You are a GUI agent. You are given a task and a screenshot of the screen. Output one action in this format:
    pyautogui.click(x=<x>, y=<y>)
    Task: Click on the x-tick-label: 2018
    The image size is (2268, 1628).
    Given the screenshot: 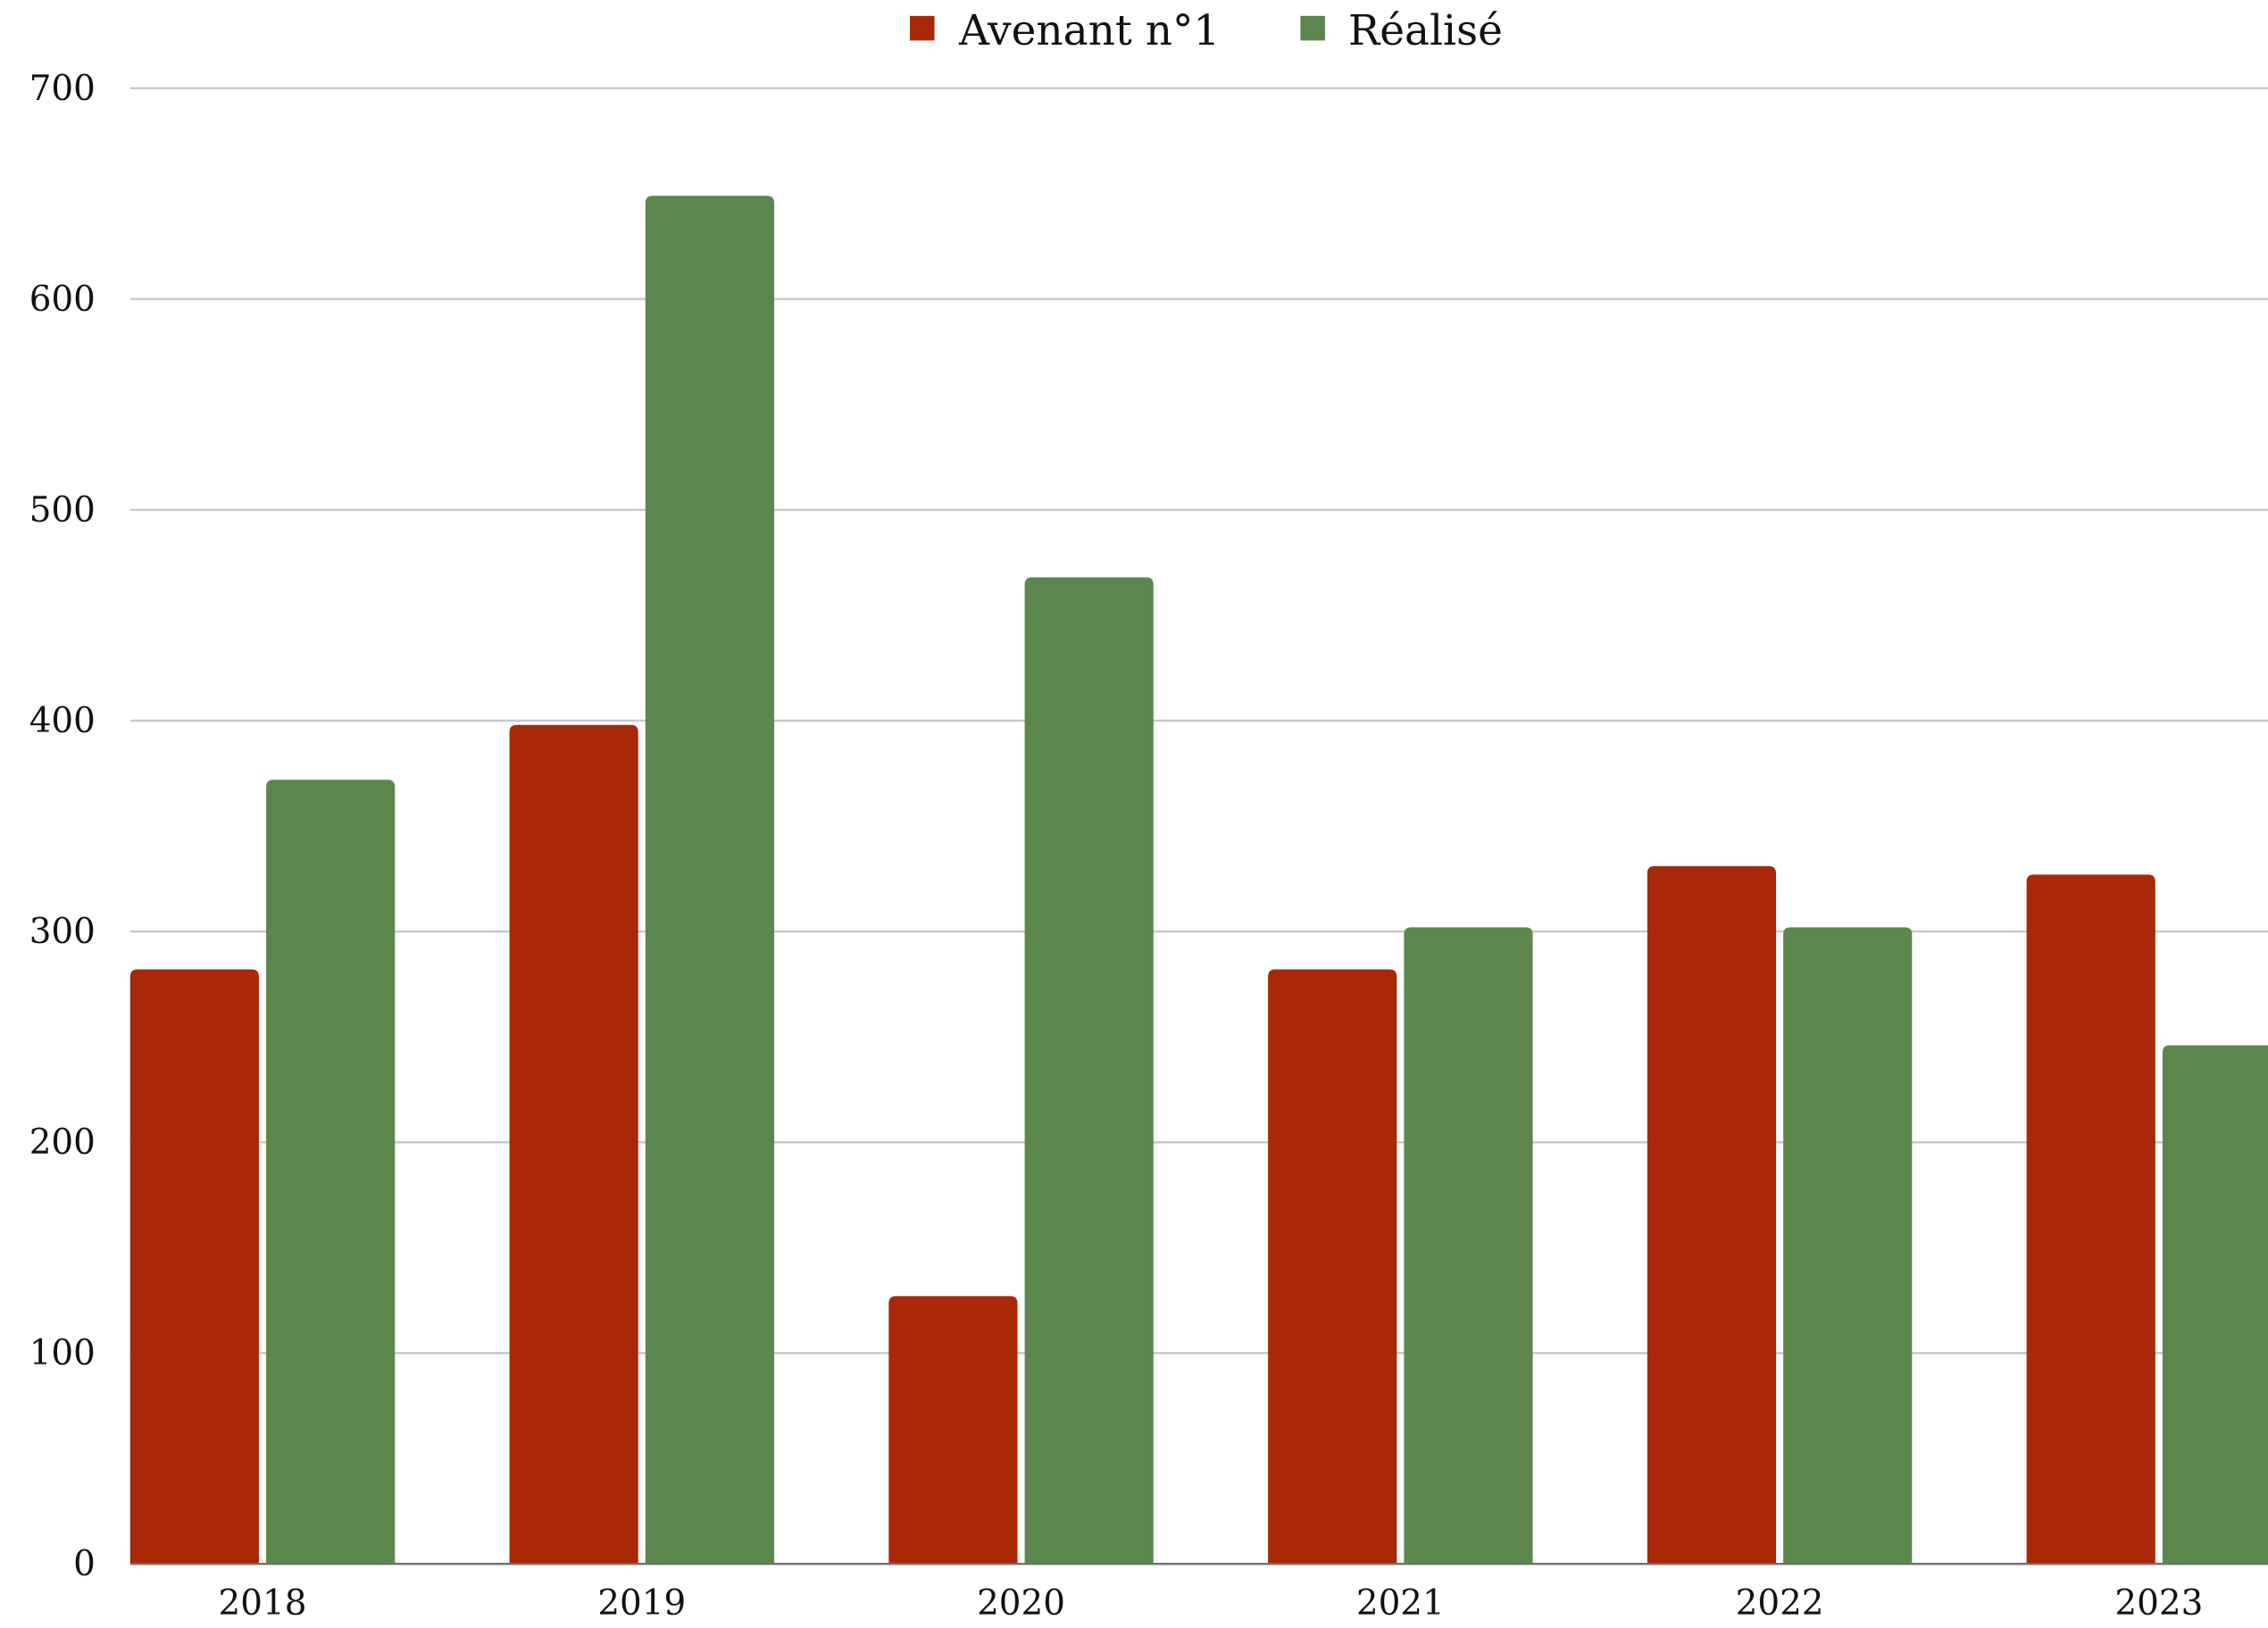 What is the action you would take?
    pyautogui.click(x=263, y=1603)
    